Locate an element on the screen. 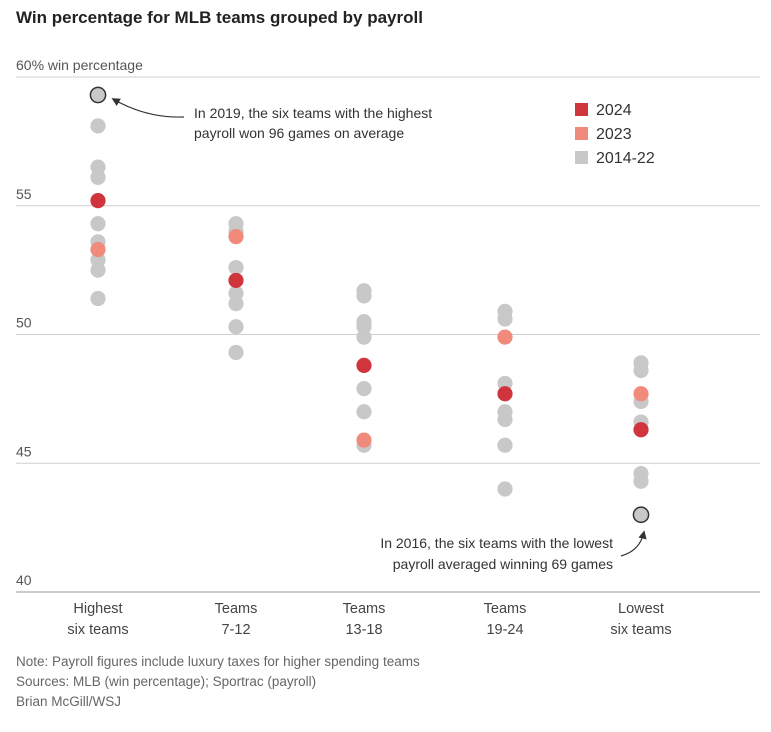 This screenshot has height=732, width=771. annotation-text: payroll averaged winning 69 games is located at coordinates (503, 564).